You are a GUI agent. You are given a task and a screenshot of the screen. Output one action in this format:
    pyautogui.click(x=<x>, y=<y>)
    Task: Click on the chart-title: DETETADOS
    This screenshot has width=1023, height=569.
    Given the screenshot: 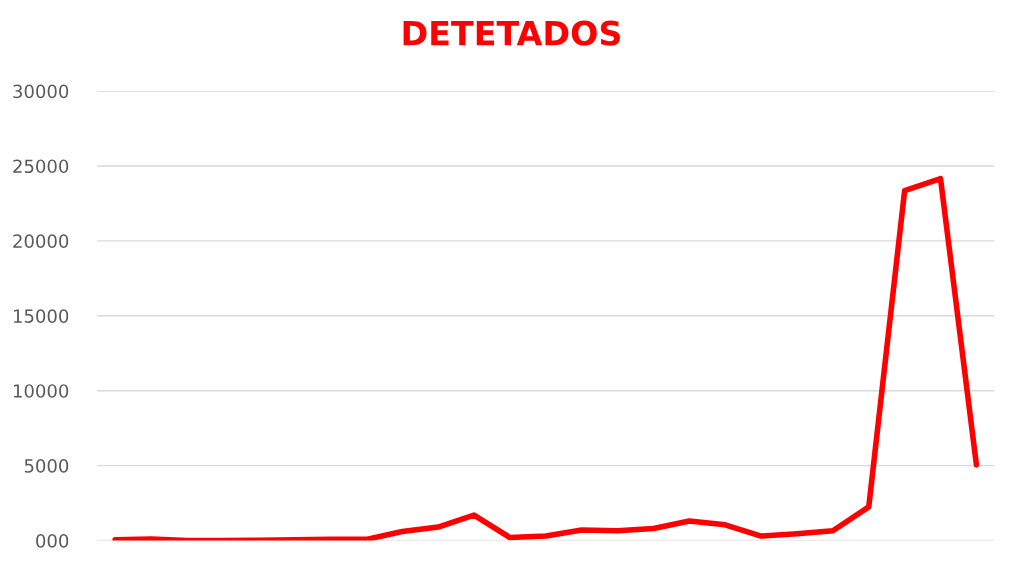 What is the action you would take?
    pyautogui.click(x=512, y=33)
    